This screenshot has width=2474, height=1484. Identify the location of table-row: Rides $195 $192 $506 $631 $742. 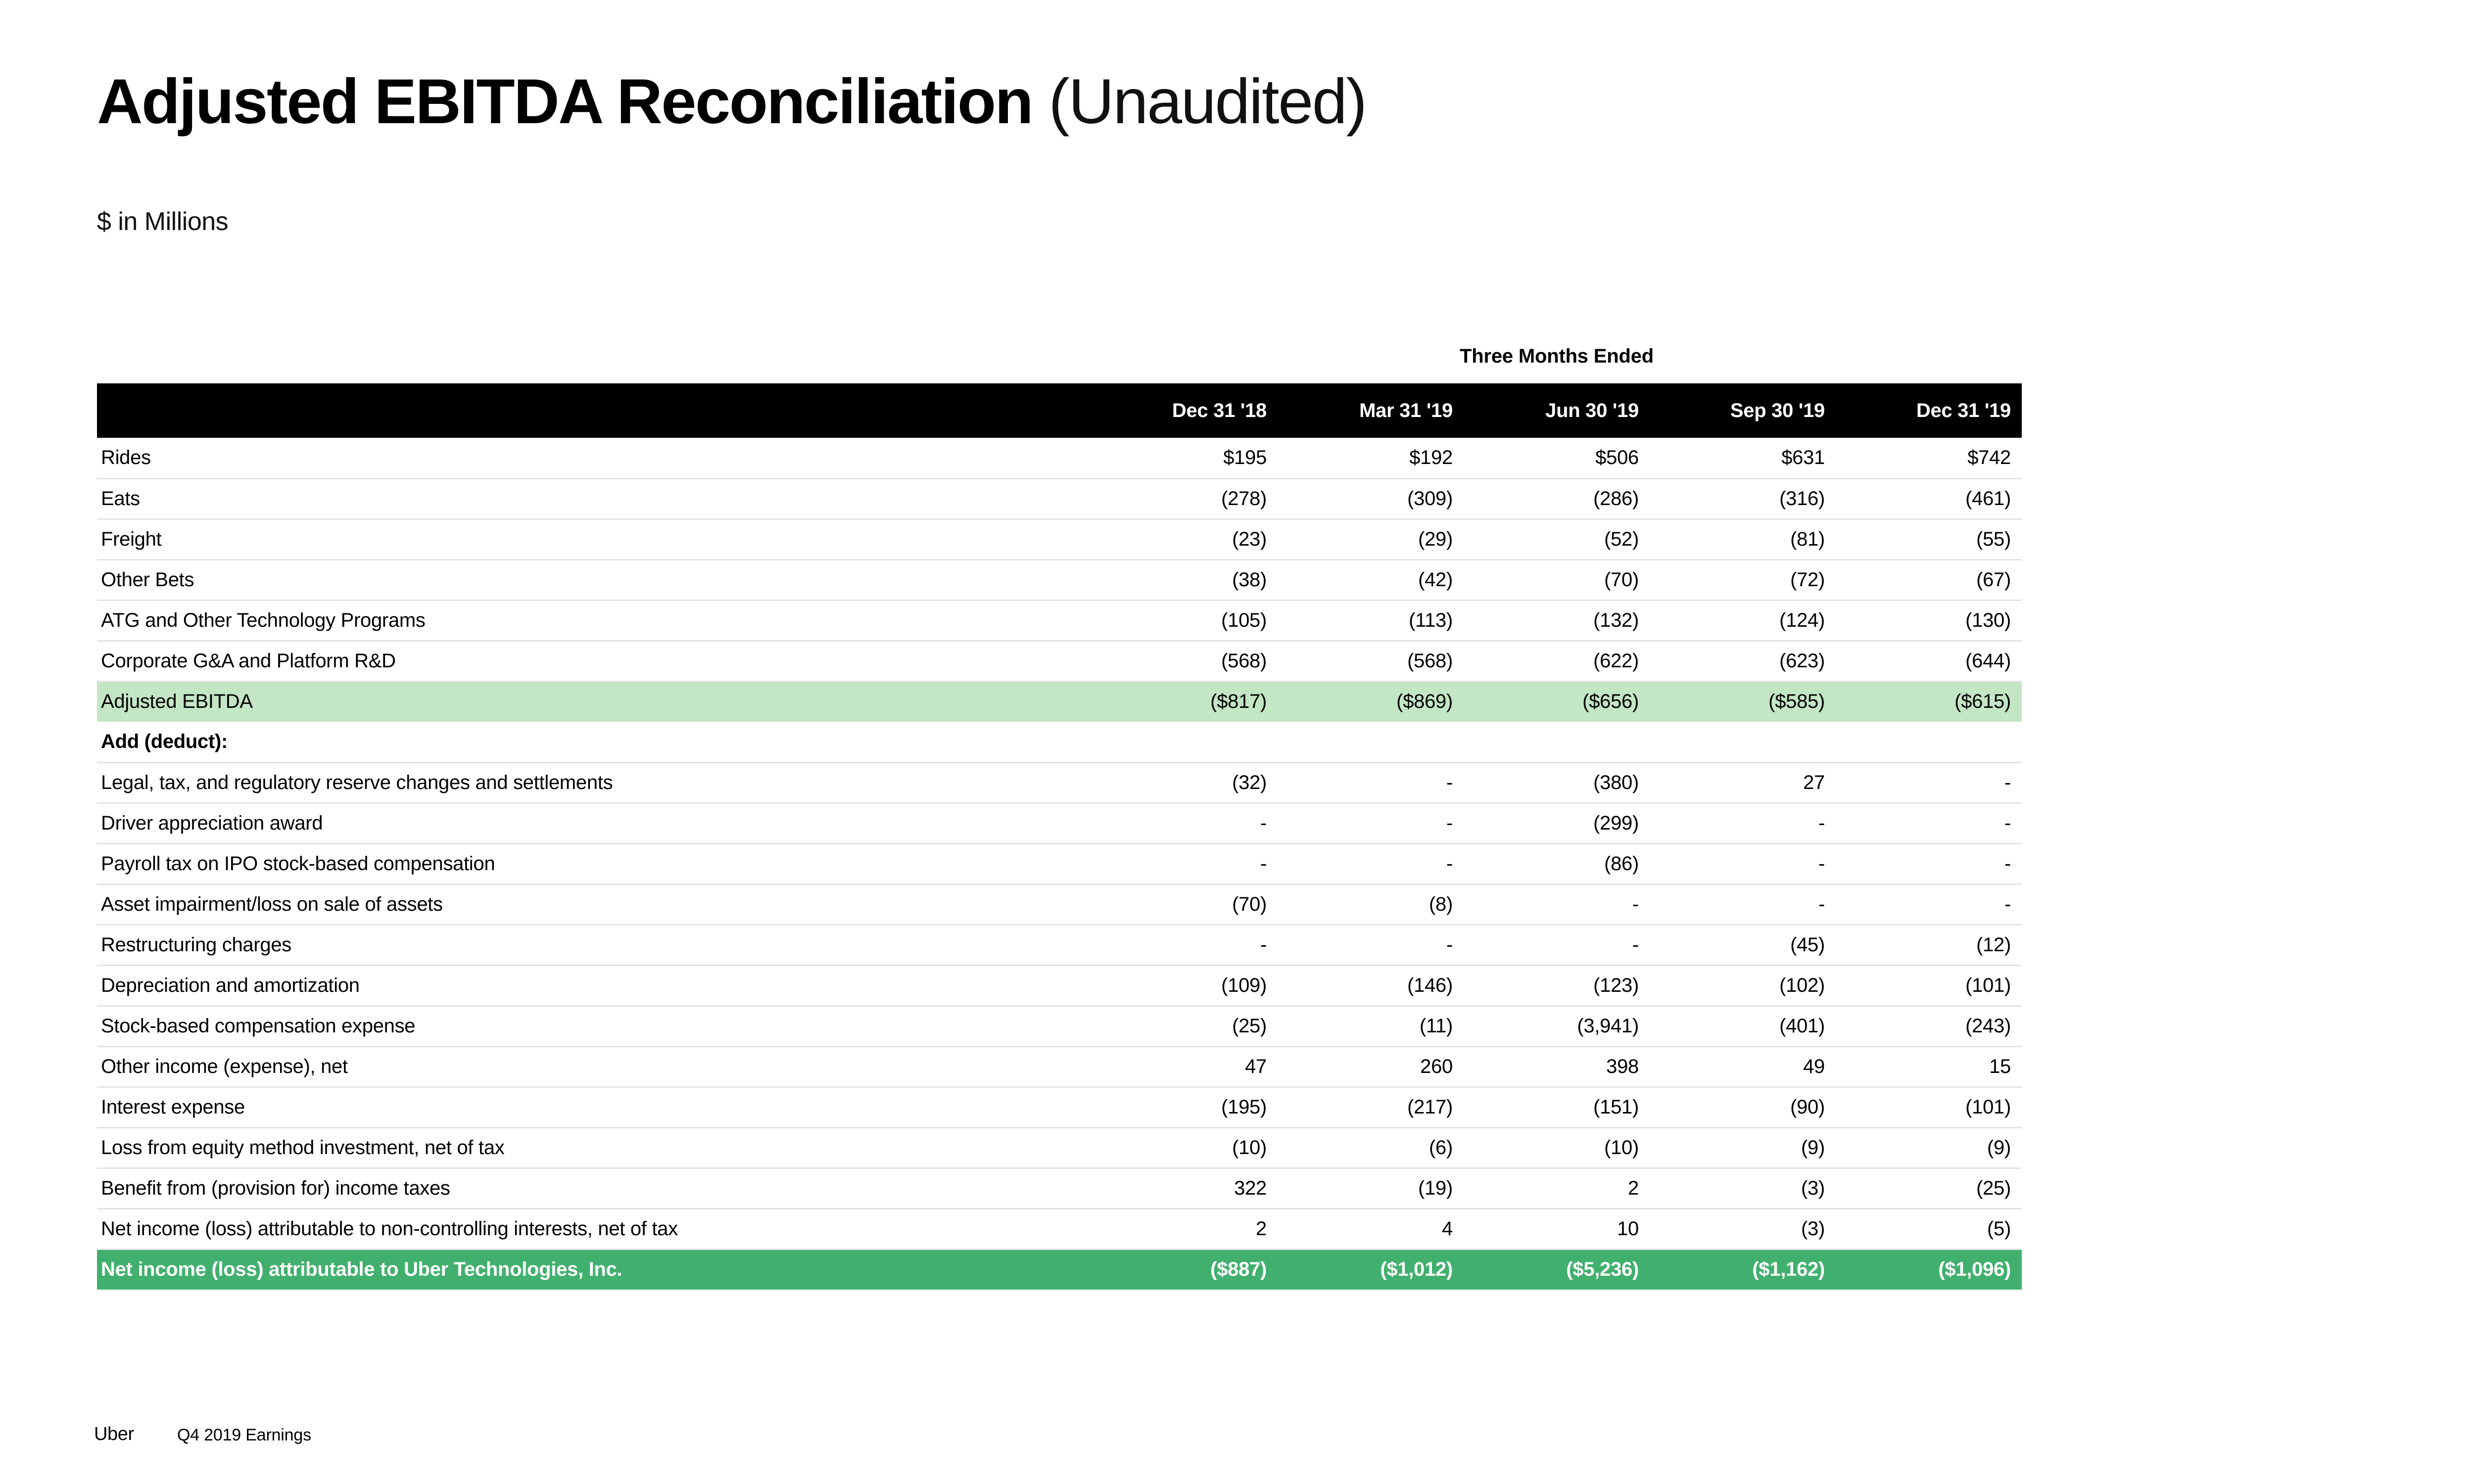
(1059, 458).